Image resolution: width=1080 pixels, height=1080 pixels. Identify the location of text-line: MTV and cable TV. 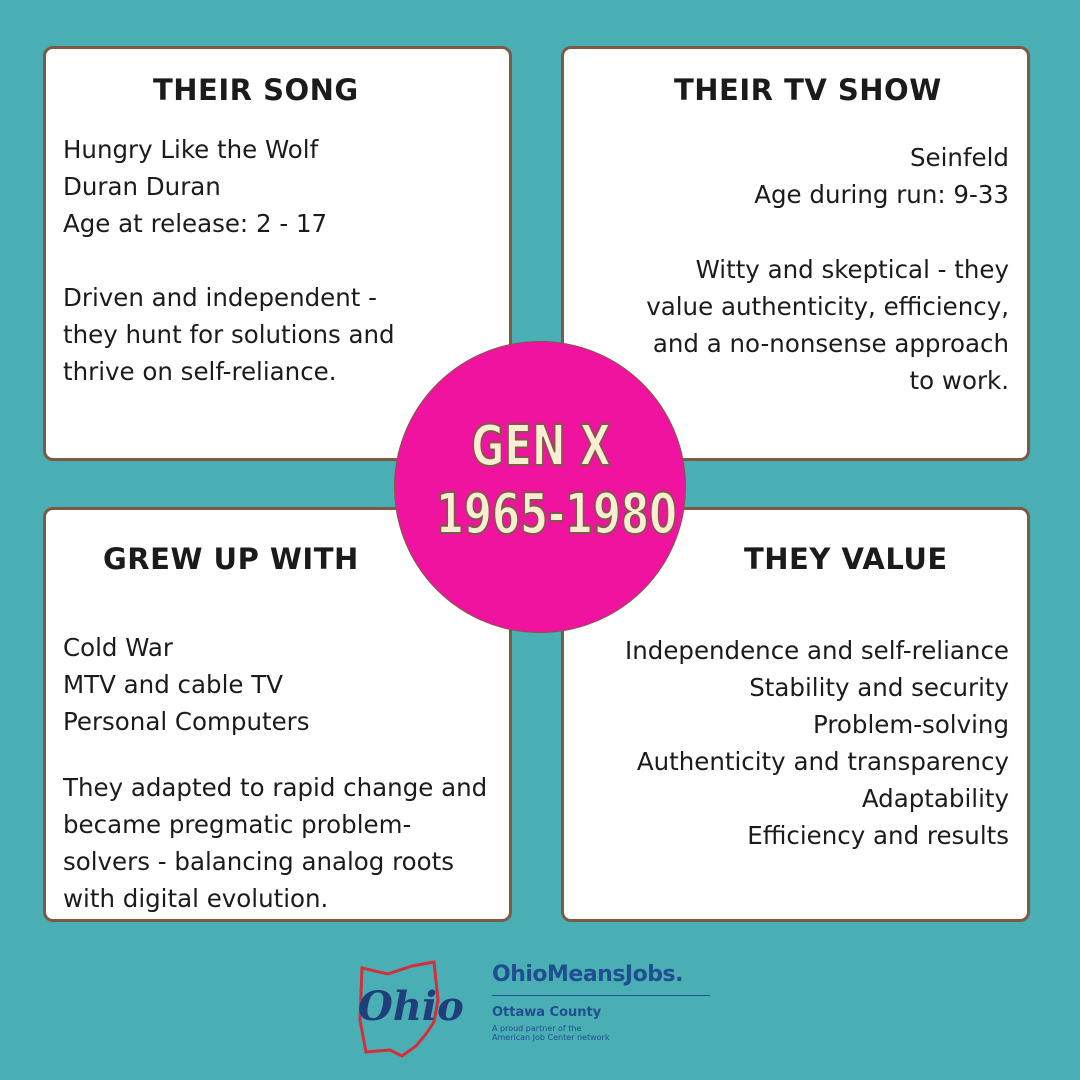
(173, 684).